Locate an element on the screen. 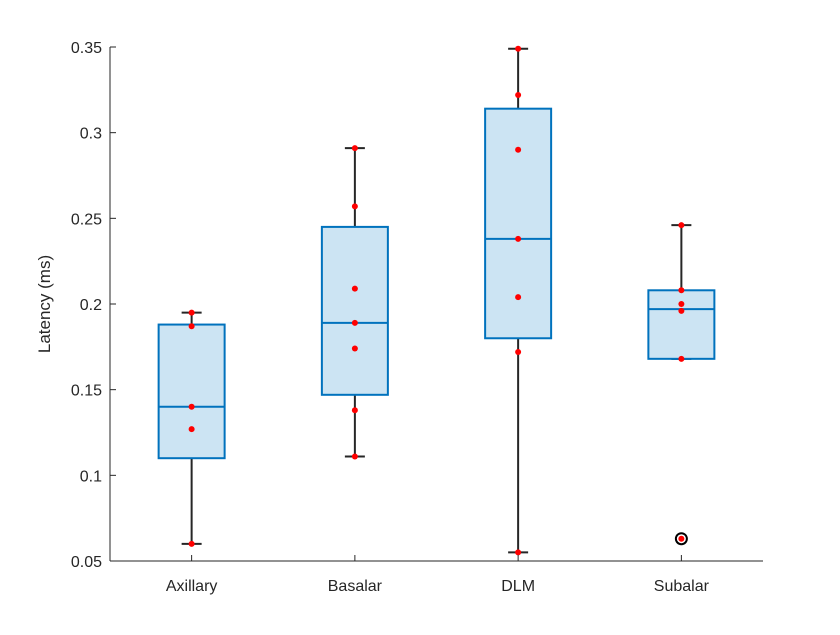 Image resolution: width=840 pixels, height=635 pixels. y-tick-label: 0.05 is located at coordinates (86, 562).